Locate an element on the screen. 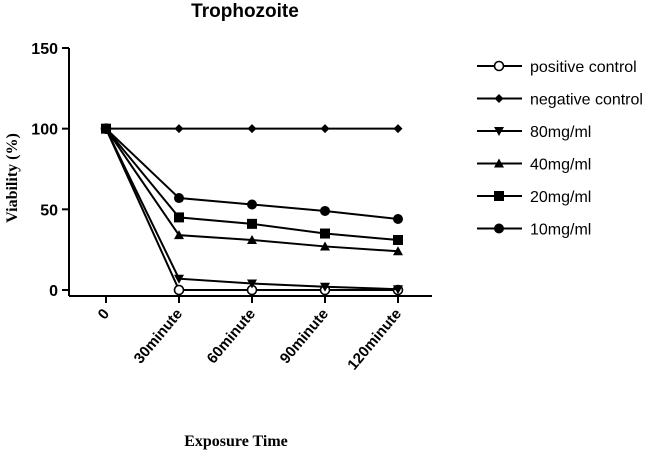 The image size is (669, 454). y-tick-label: 50 is located at coordinates (49, 210).